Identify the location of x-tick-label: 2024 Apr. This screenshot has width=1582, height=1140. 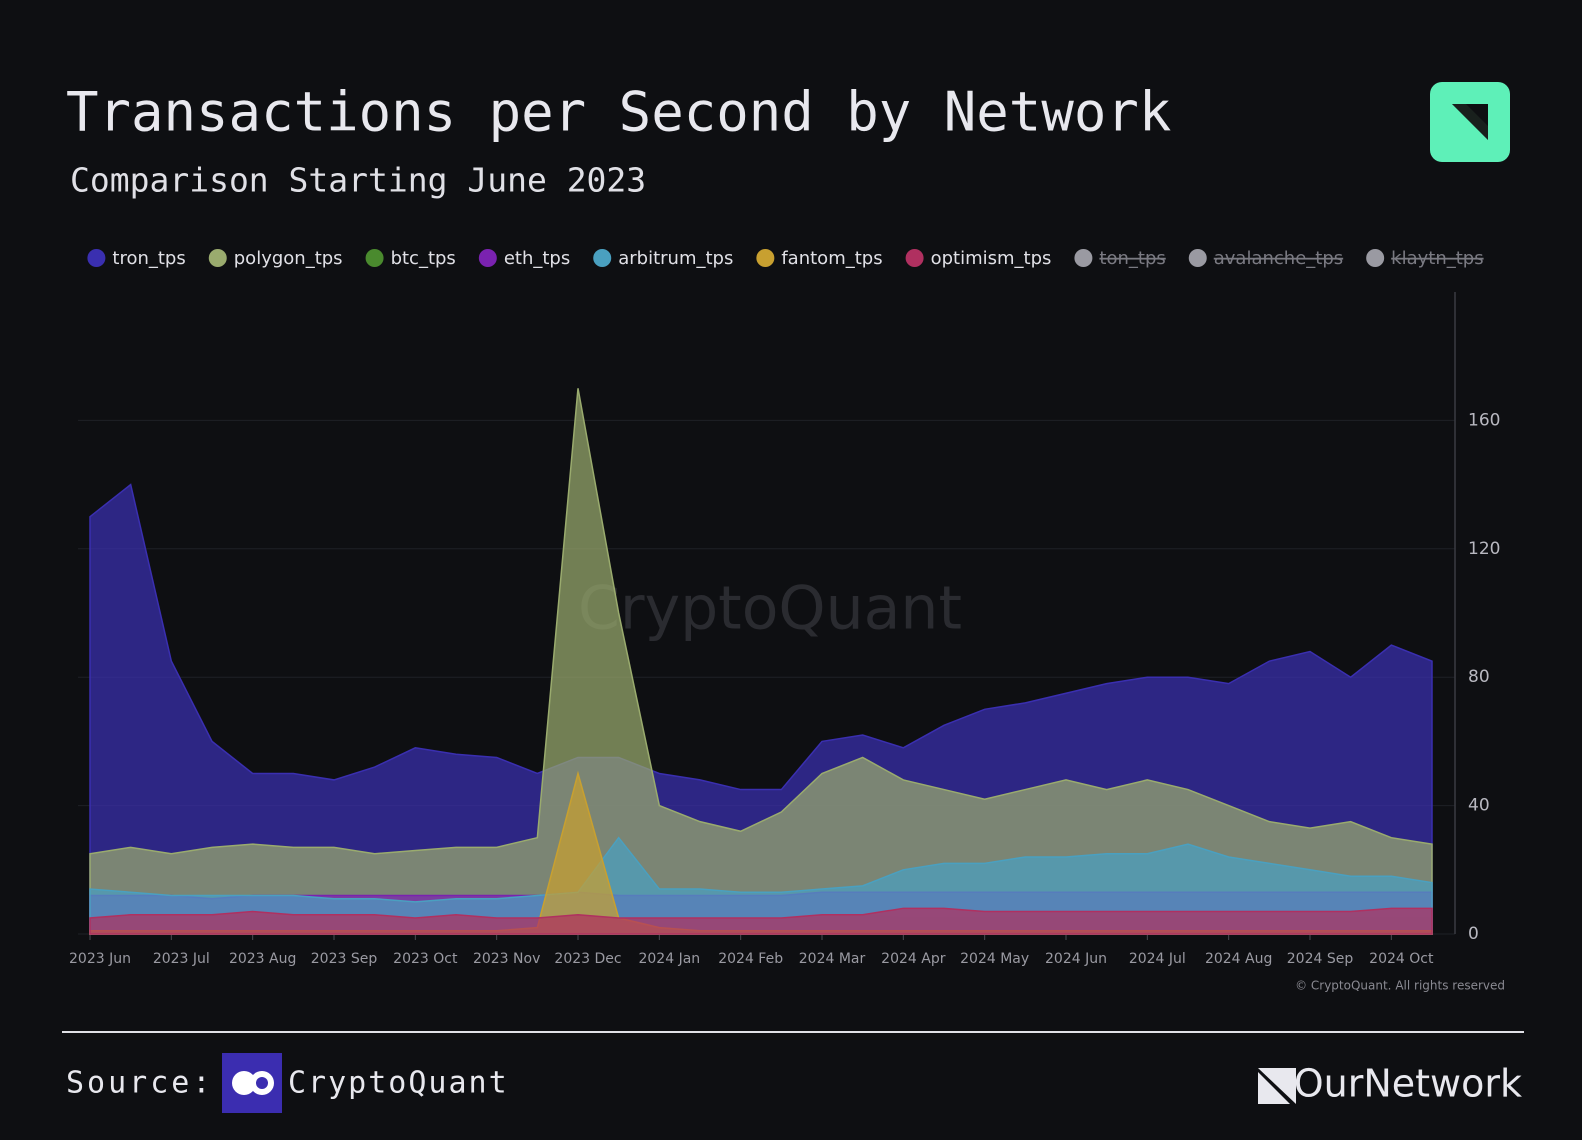
(913, 959).